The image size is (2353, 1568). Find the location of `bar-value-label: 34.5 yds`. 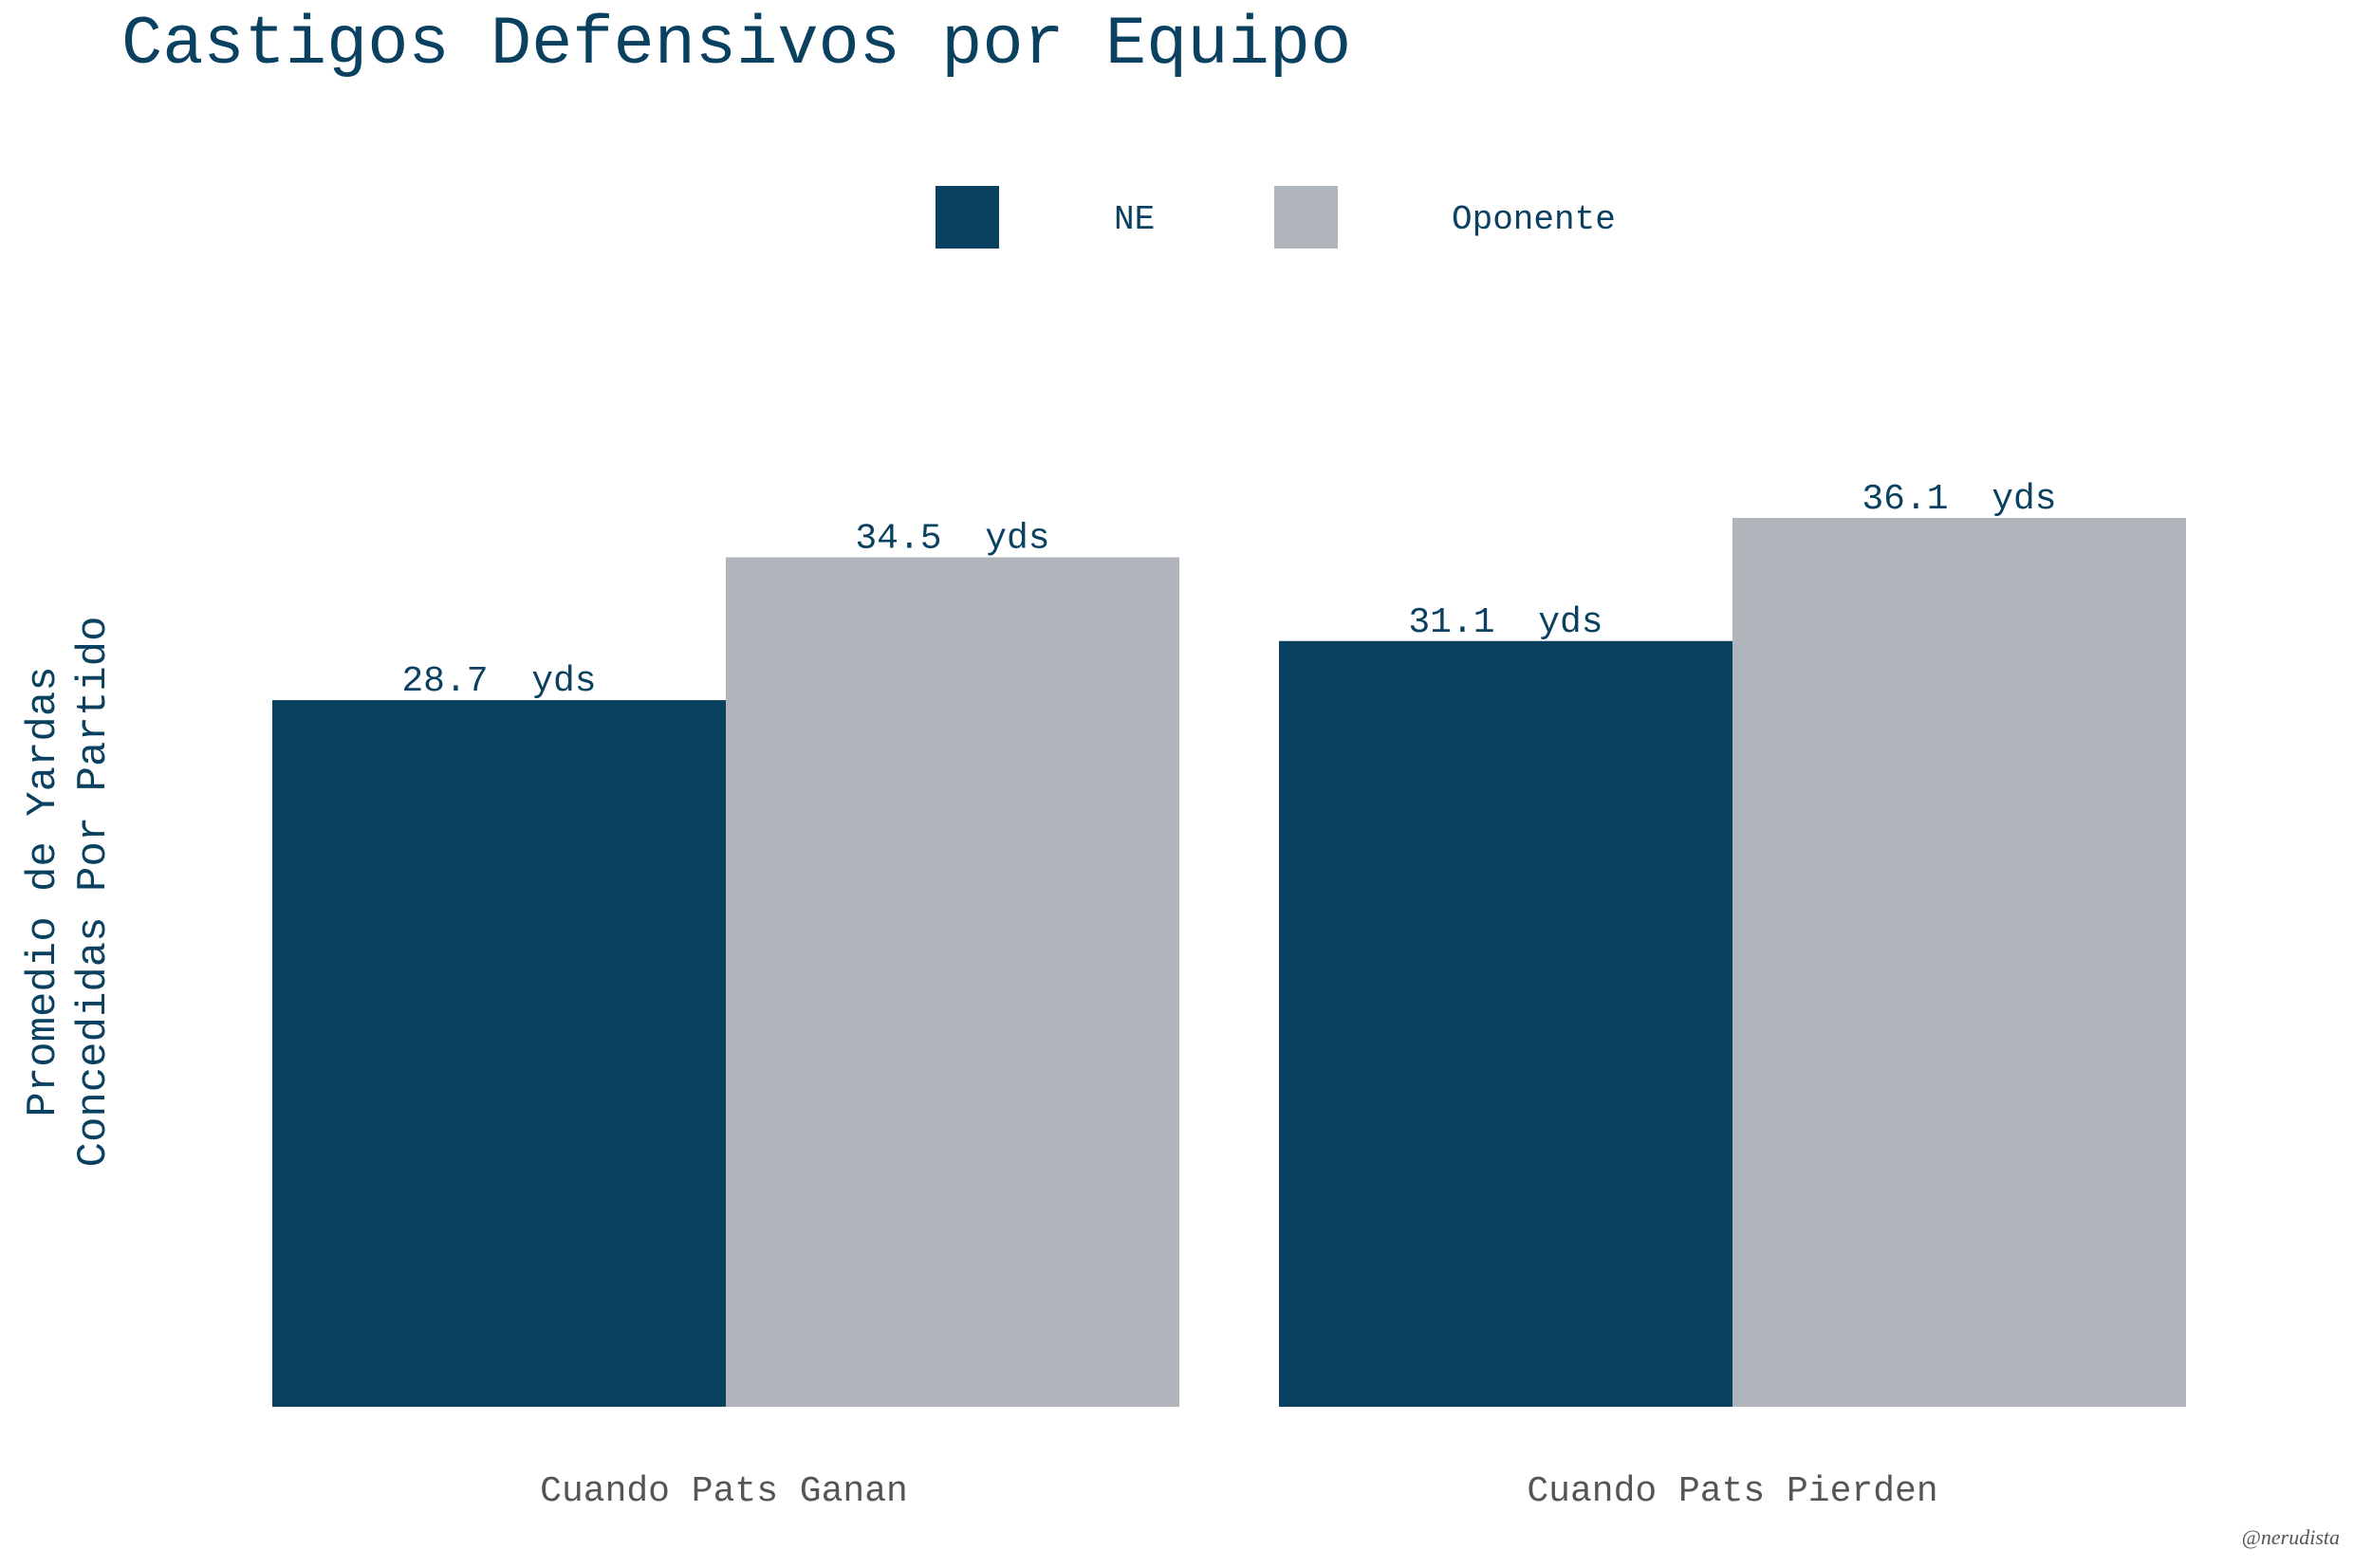

bar-value-label: 34.5 yds is located at coordinates (952, 539).